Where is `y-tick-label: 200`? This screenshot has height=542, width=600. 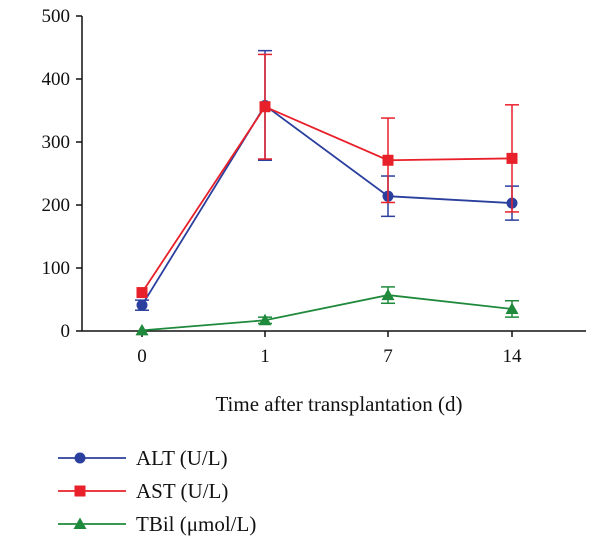 y-tick-label: 200 is located at coordinates (56, 205).